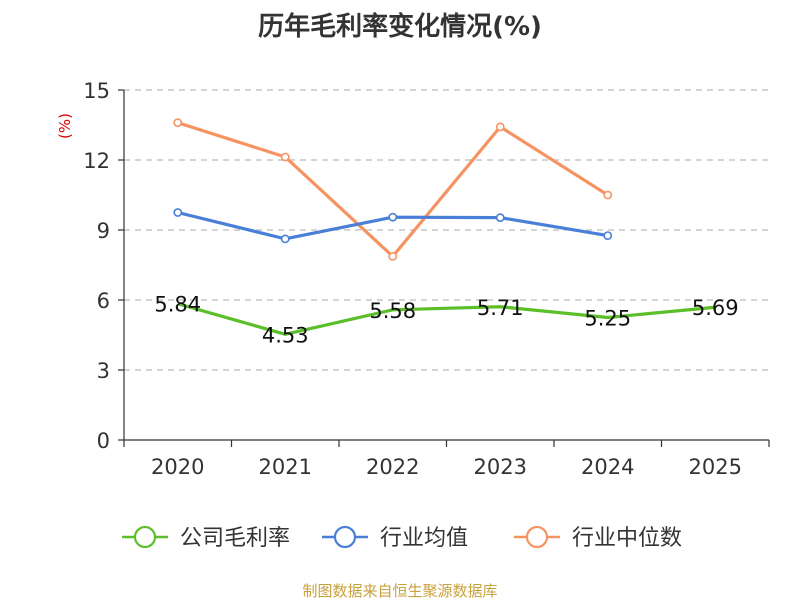 The width and height of the screenshot is (800, 601). I want to click on data-label: 5.69, so click(715, 308).